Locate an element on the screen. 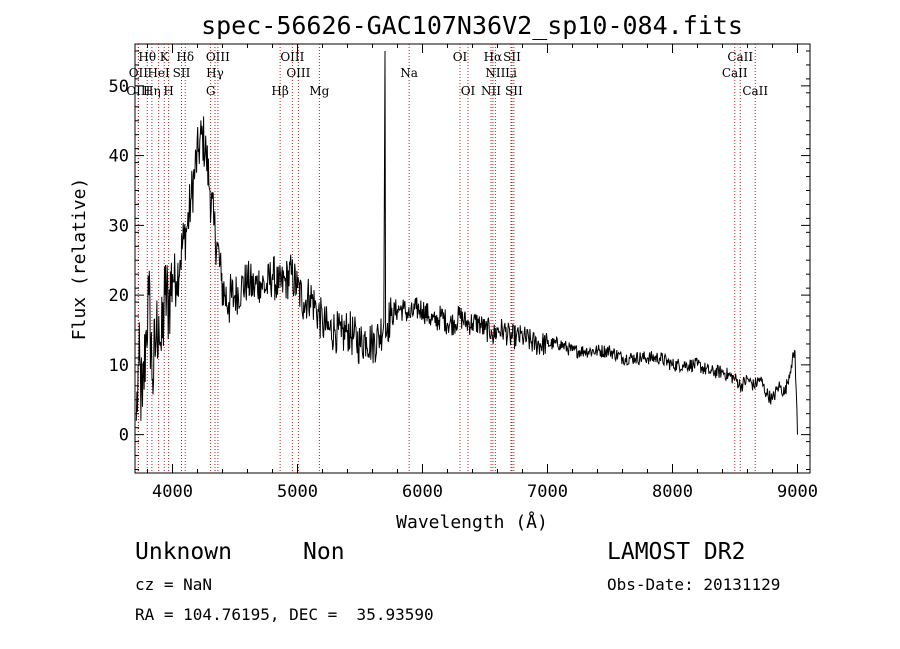 This screenshot has height=649, width=900. marker-label: Hβ is located at coordinates (279, 91).